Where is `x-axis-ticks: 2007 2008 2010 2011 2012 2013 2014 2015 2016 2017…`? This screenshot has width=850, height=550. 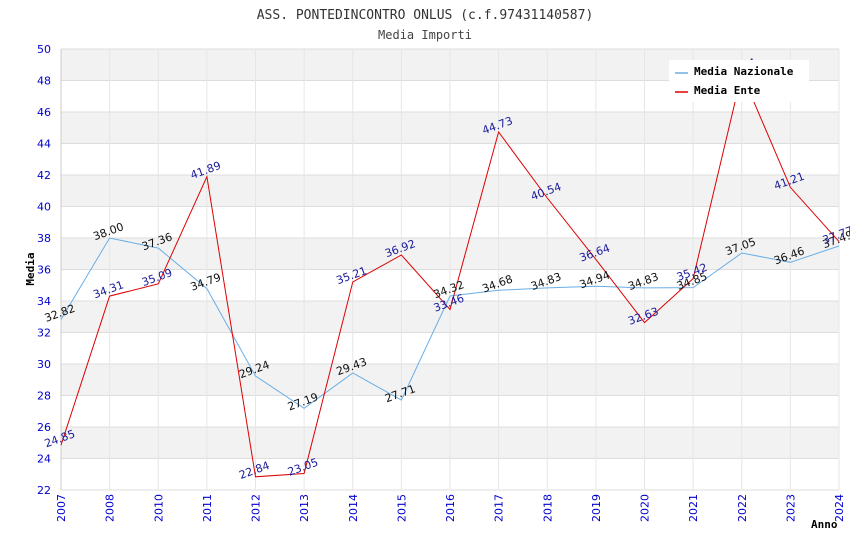 x-axis-ticks: 2007 2008 2010 2011 2012 2013 2014 2015 2016 2017… is located at coordinates (450, 508).